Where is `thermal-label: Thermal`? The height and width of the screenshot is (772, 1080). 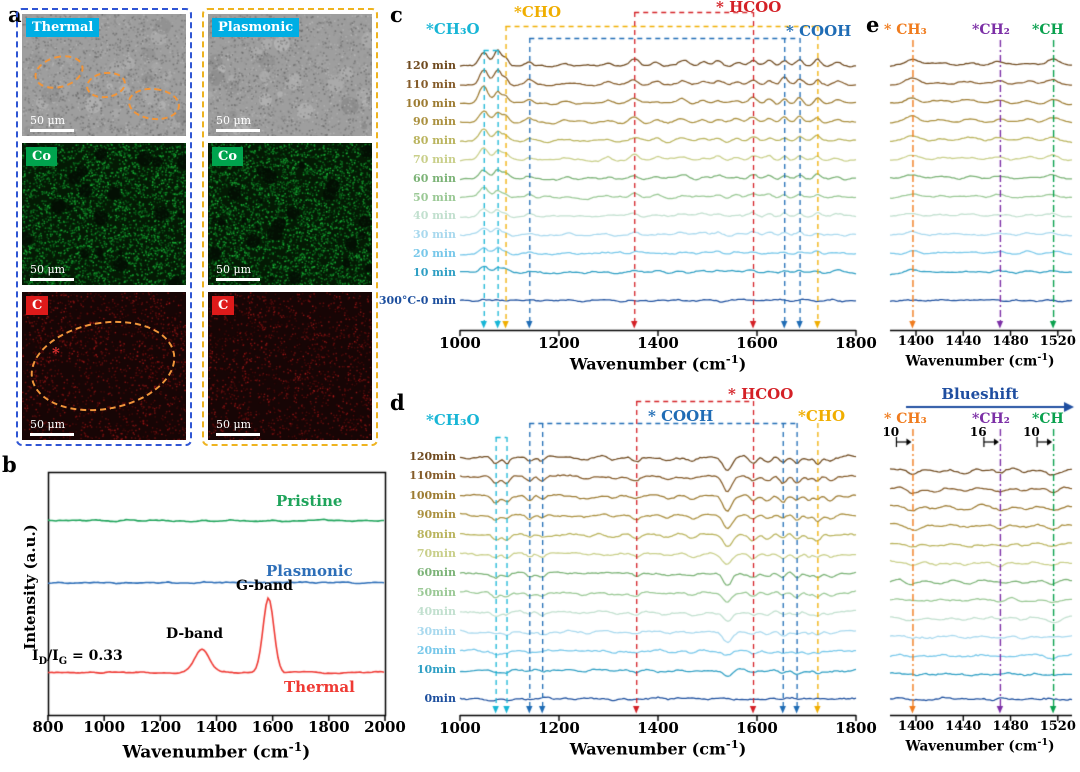
thermal-label: Thermal is located at coordinates (319, 687).